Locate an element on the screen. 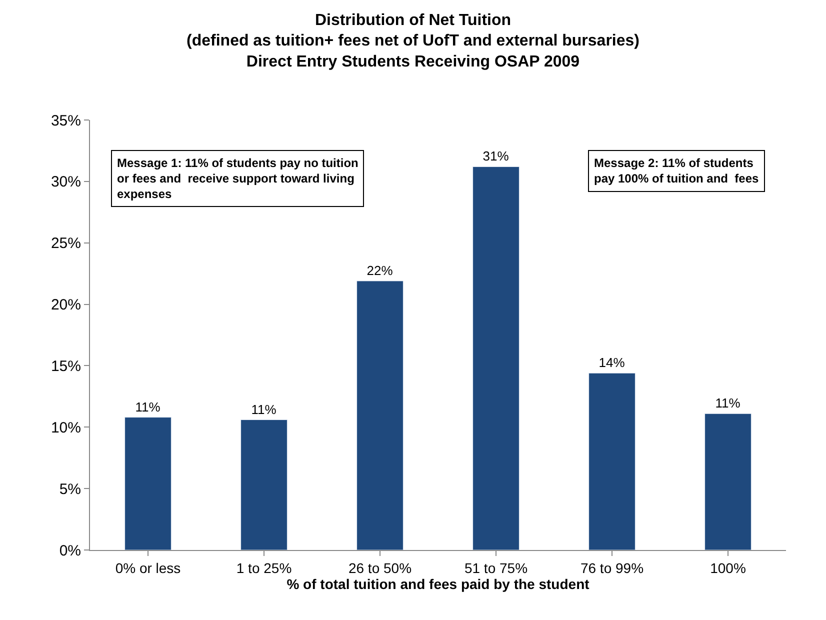 This screenshot has height=620, width=826. y-tick-label: 35% is located at coordinates (65, 121).